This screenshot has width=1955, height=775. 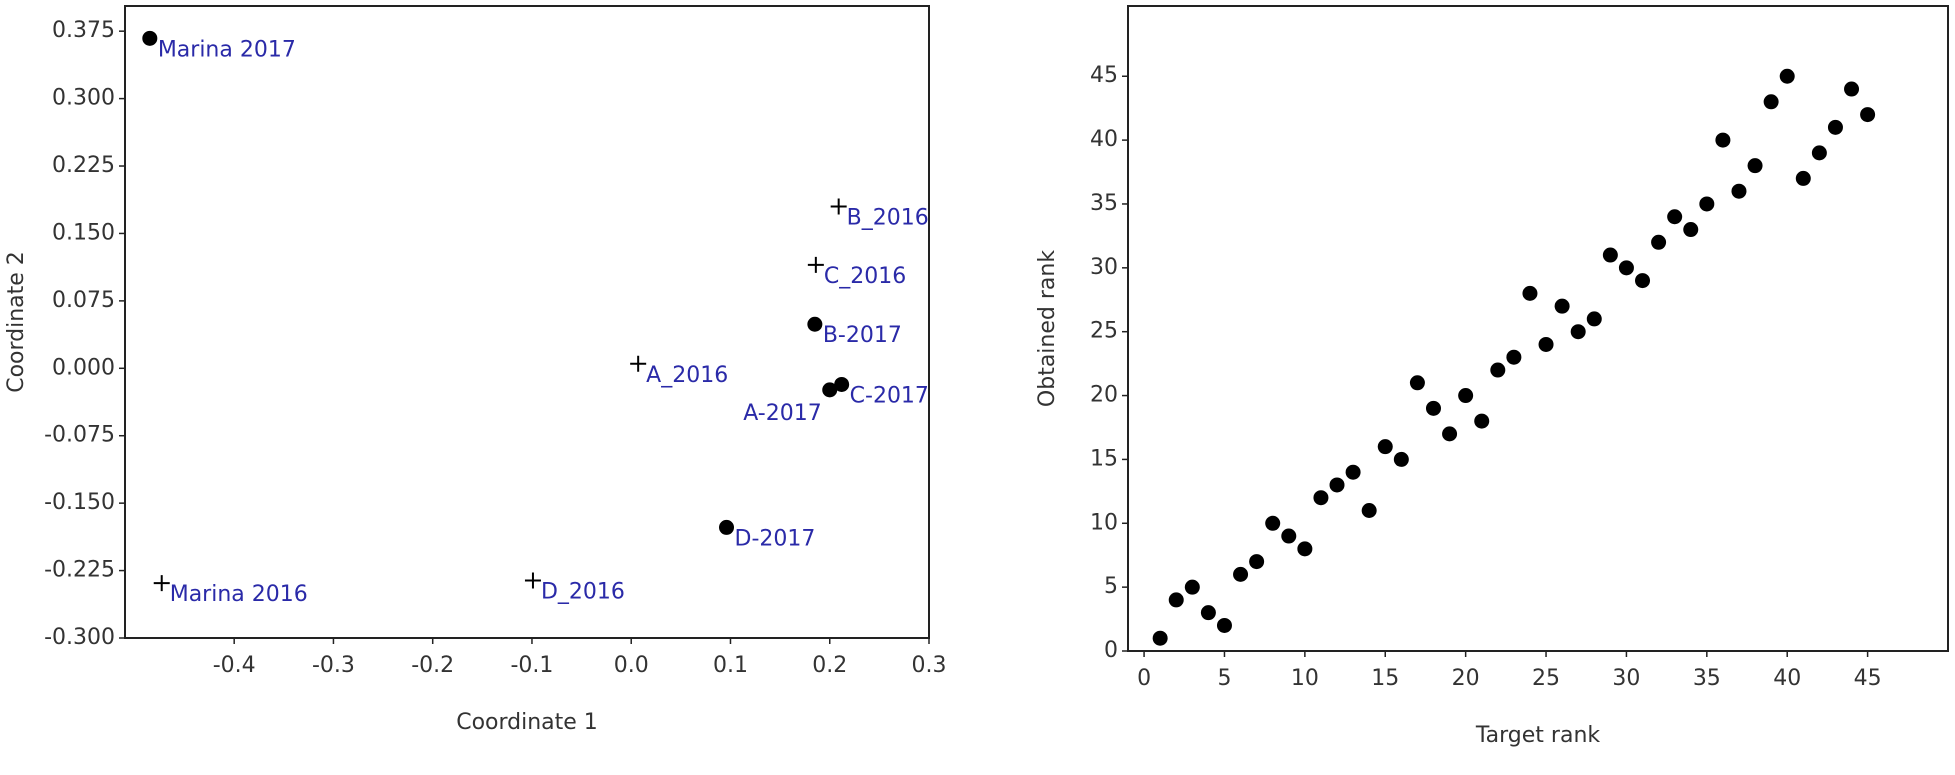 What do you see at coordinates (239, 594) in the screenshot?
I see `point-label: Marina 2016` at bounding box center [239, 594].